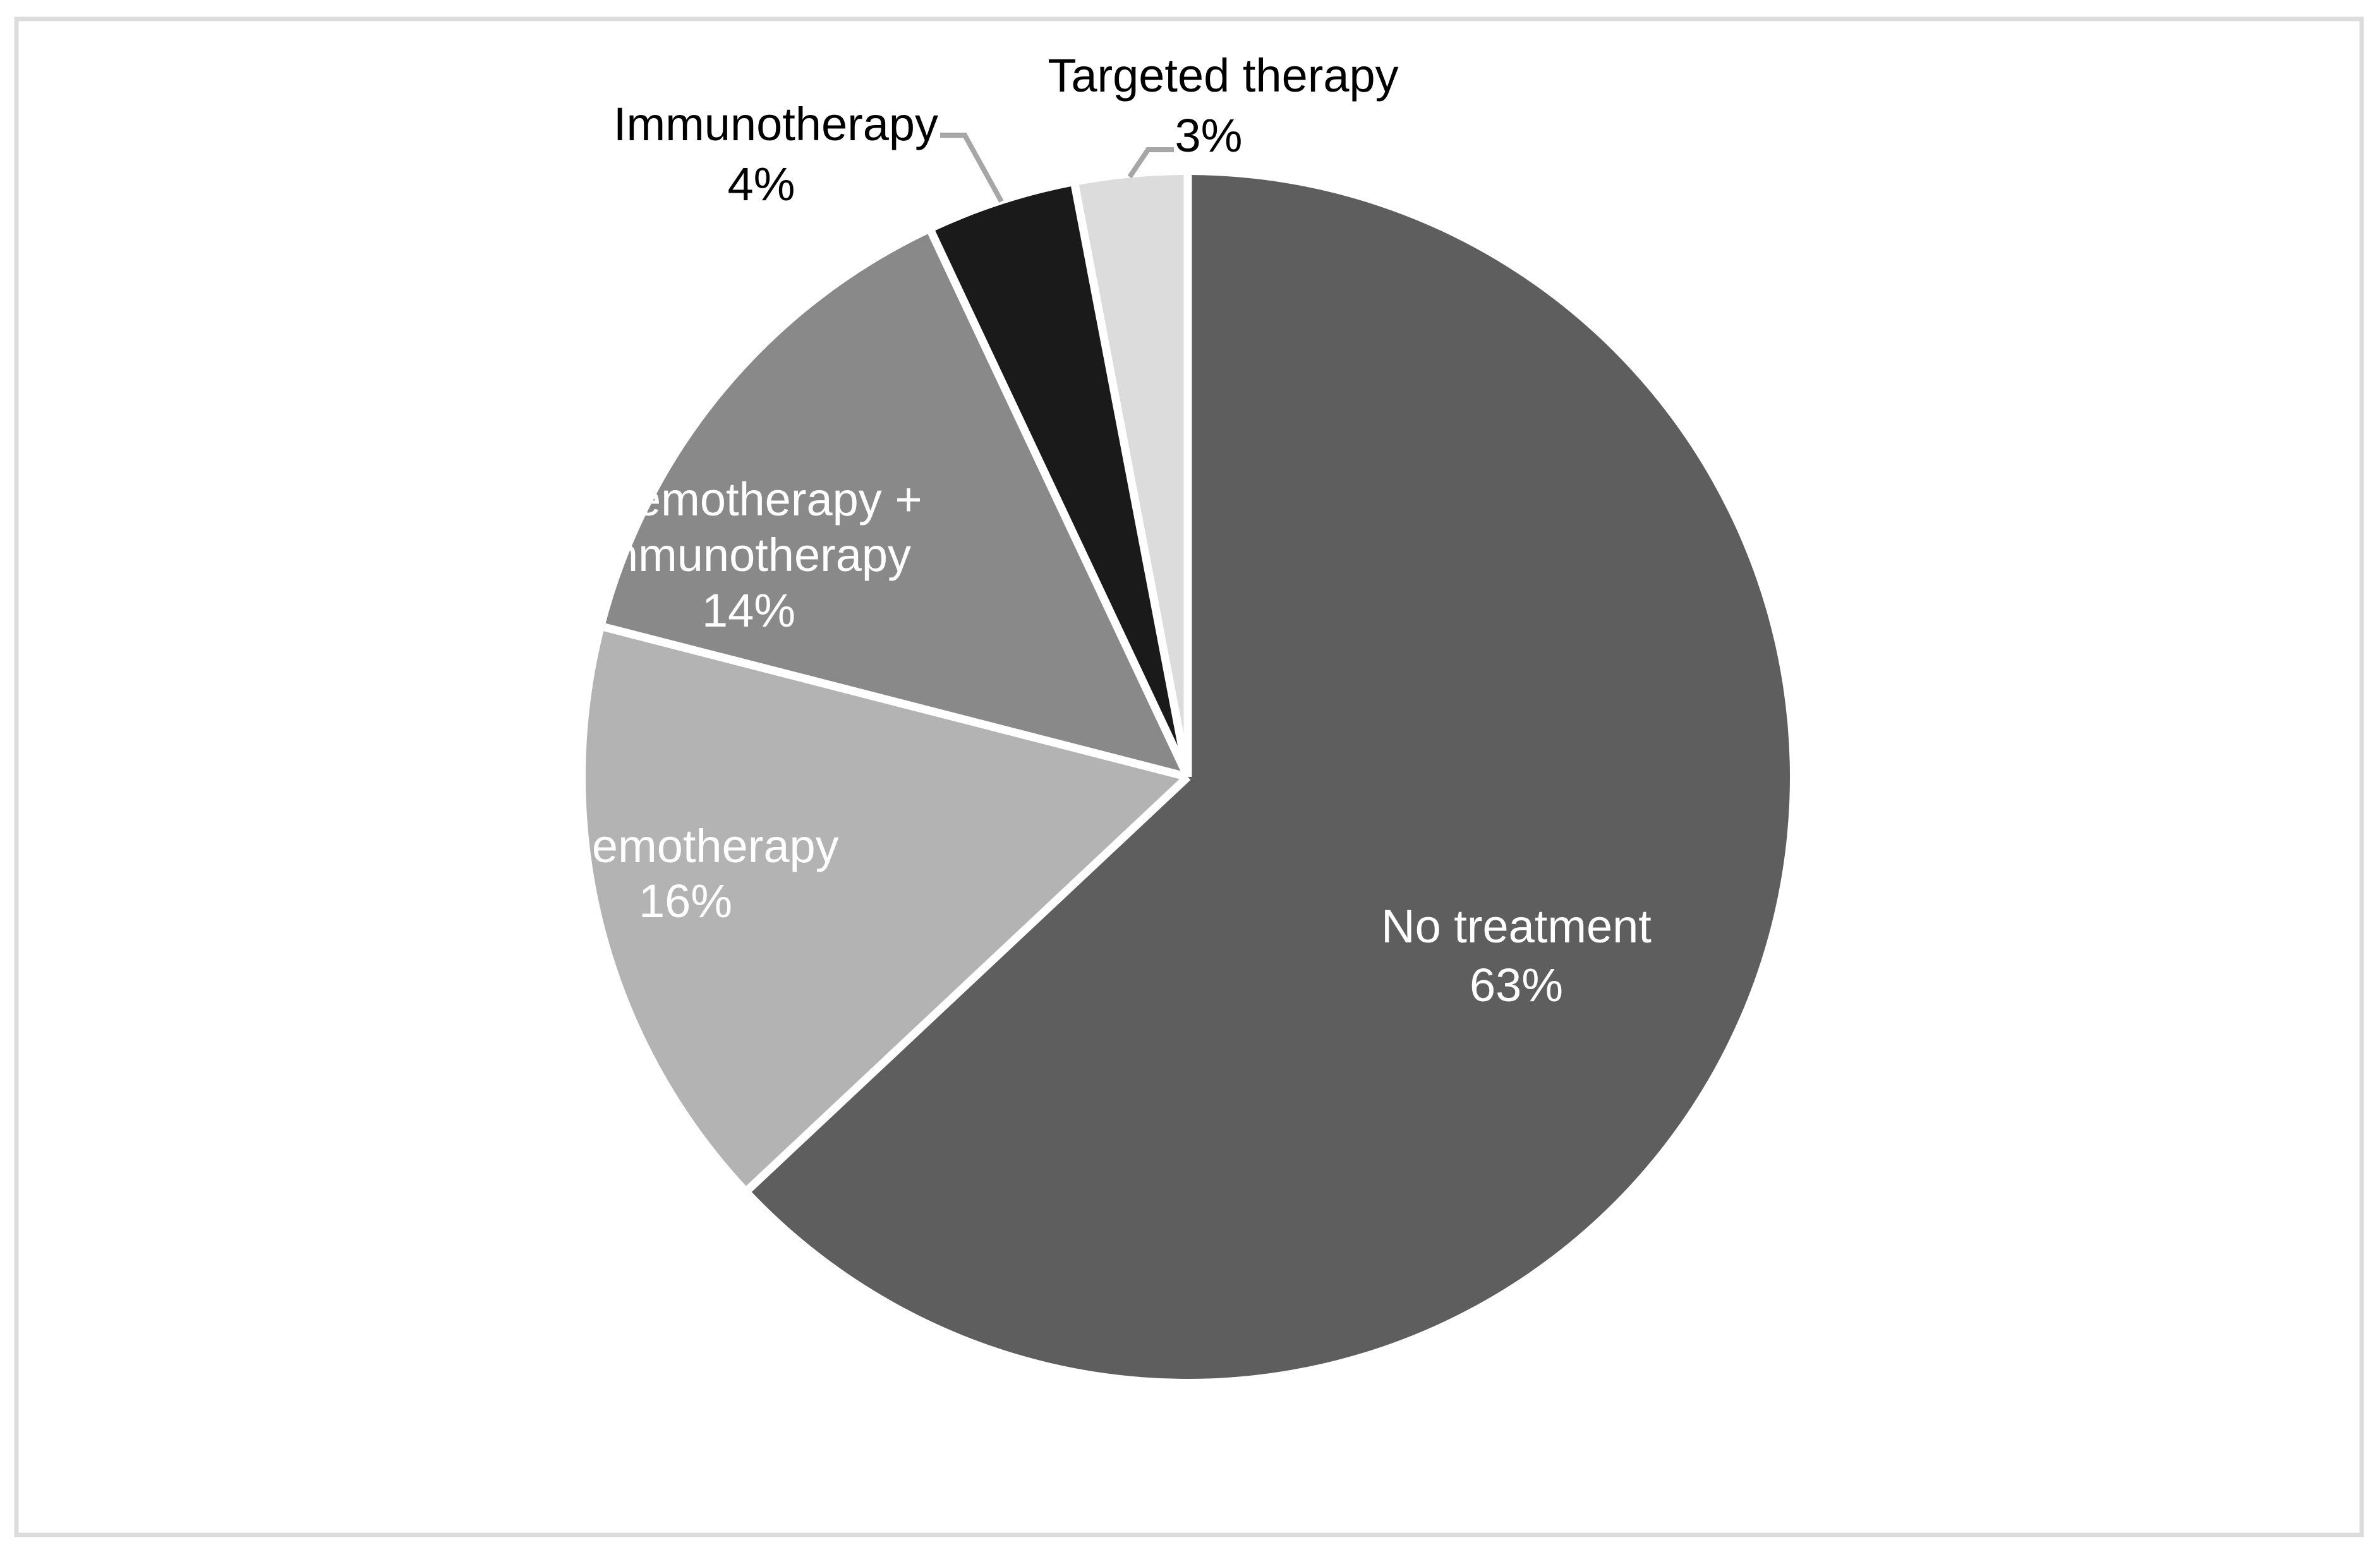  Describe the element at coordinates (685, 901) in the screenshot. I see `slice-label-chemotherapy-line2: 16%` at that location.